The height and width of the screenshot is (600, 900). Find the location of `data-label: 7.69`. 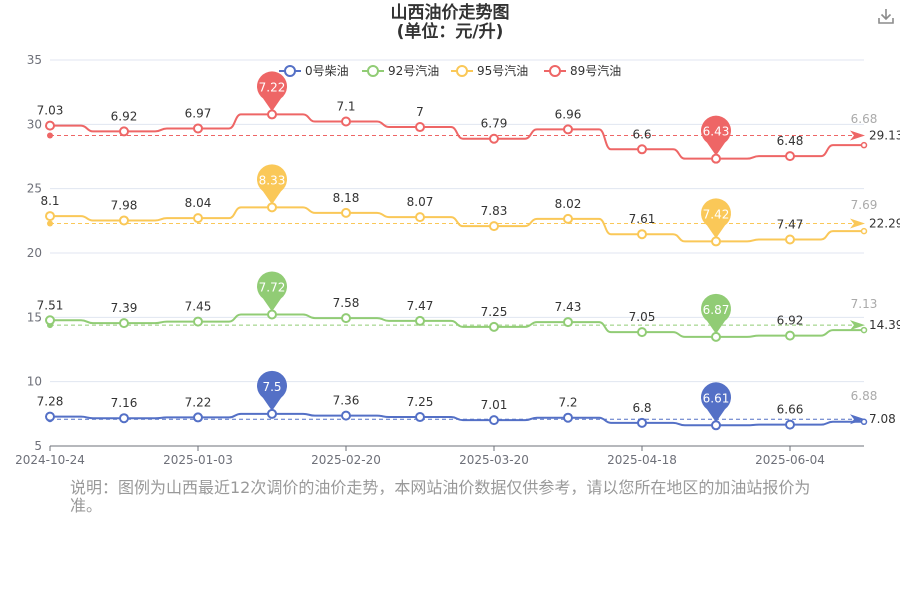

data-label: 7.69 is located at coordinates (864, 205).